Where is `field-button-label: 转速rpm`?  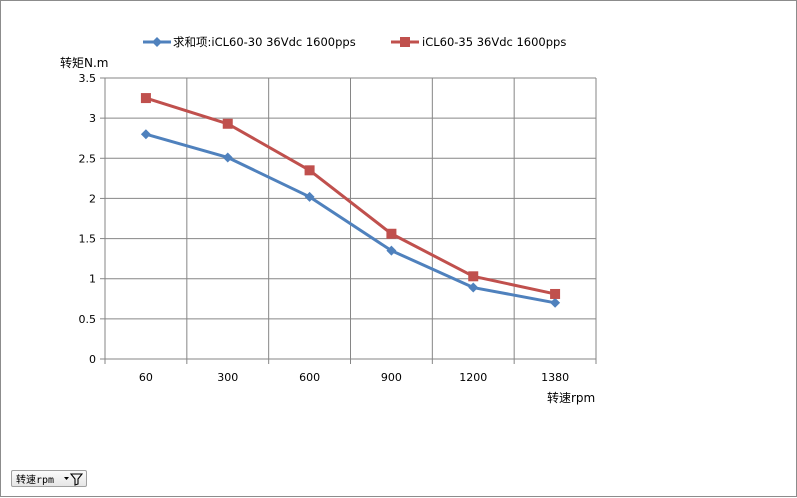
field-button-label: 转速rpm is located at coordinates (35, 480).